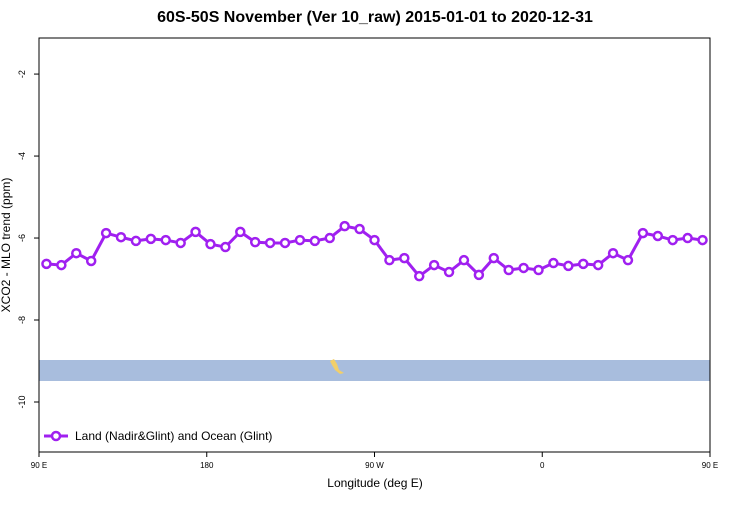  What do you see at coordinates (22, 156) in the screenshot?
I see `y-tick-label: -4` at bounding box center [22, 156].